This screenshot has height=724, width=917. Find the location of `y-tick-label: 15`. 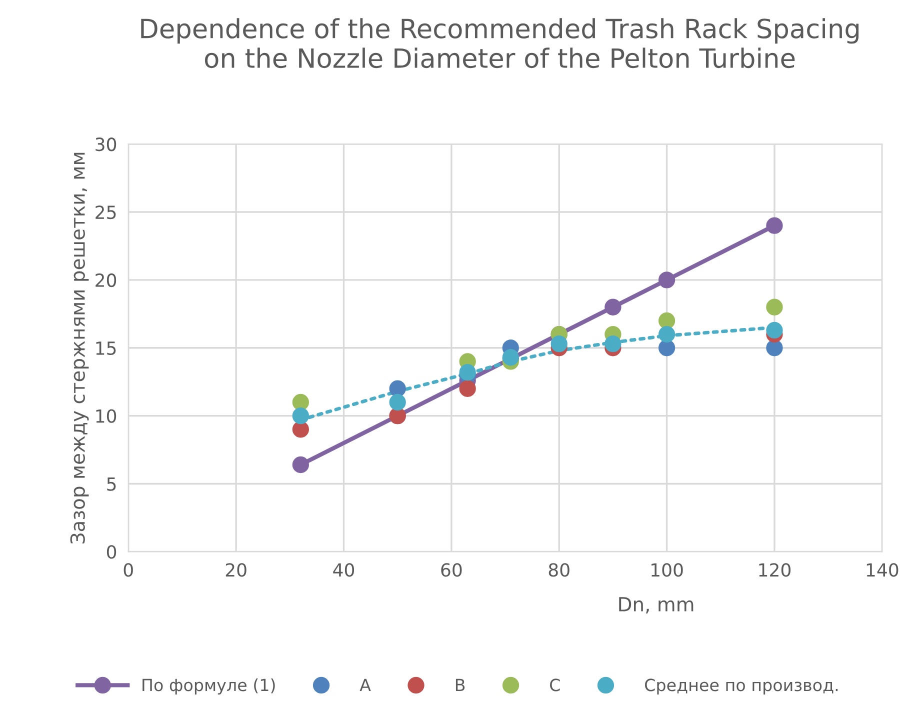

y-tick-label: 15 is located at coordinates (106, 348).